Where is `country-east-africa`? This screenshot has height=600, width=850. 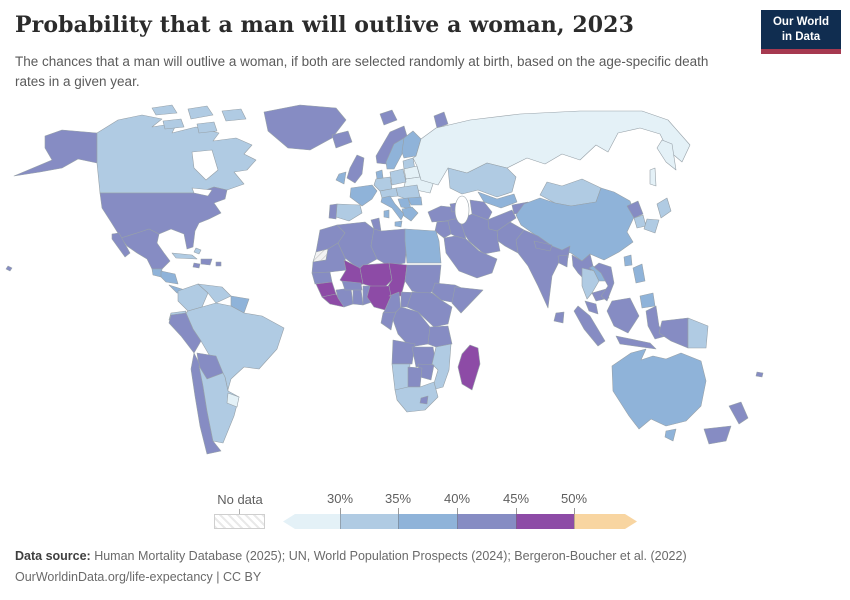 country-east-africa is located at coordinates (429, 309).